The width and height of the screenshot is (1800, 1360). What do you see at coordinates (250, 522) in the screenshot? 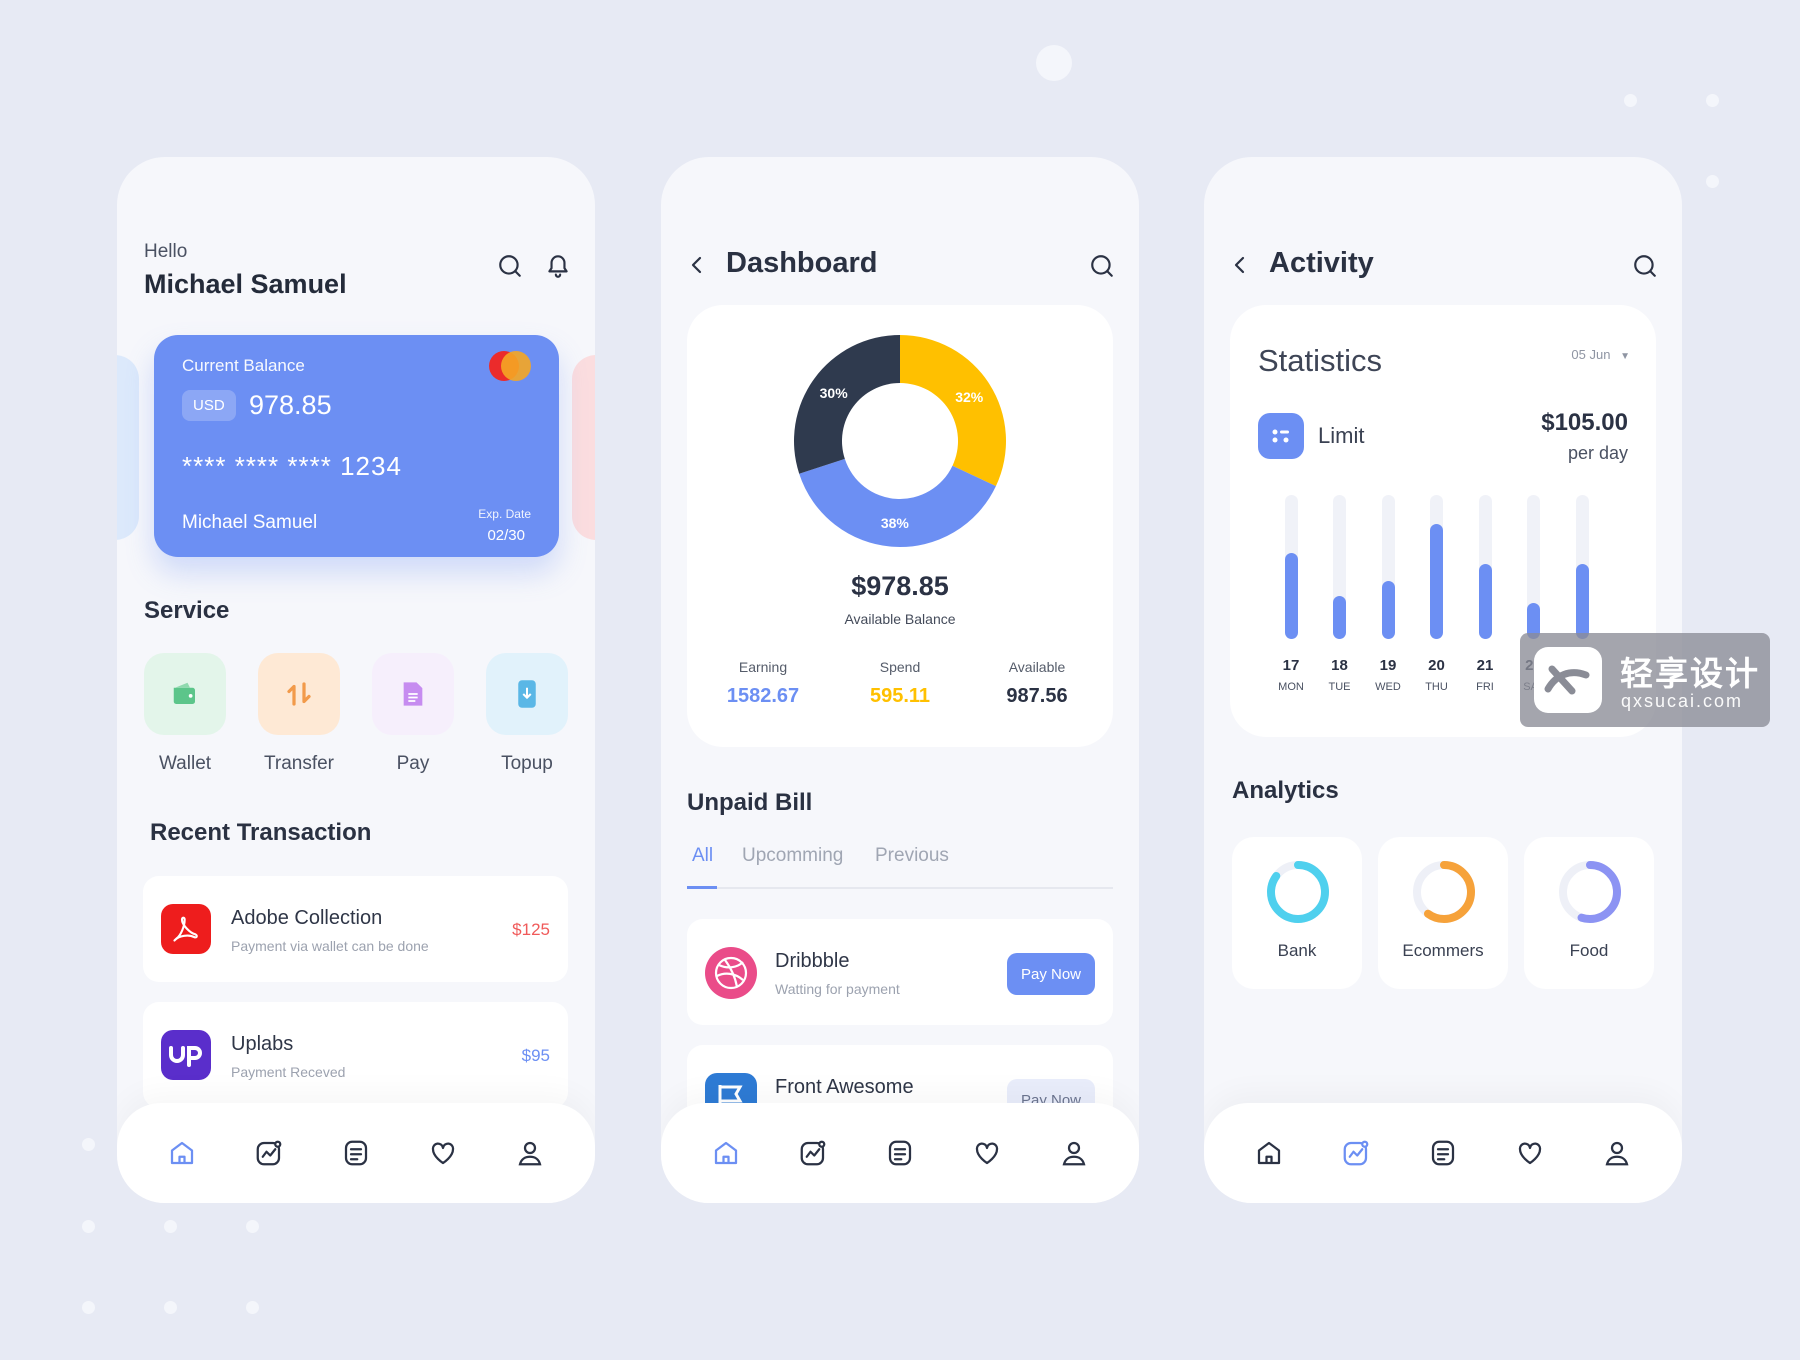
I see `card-holder: Michael Samuel` at bounding box center [250, 522].